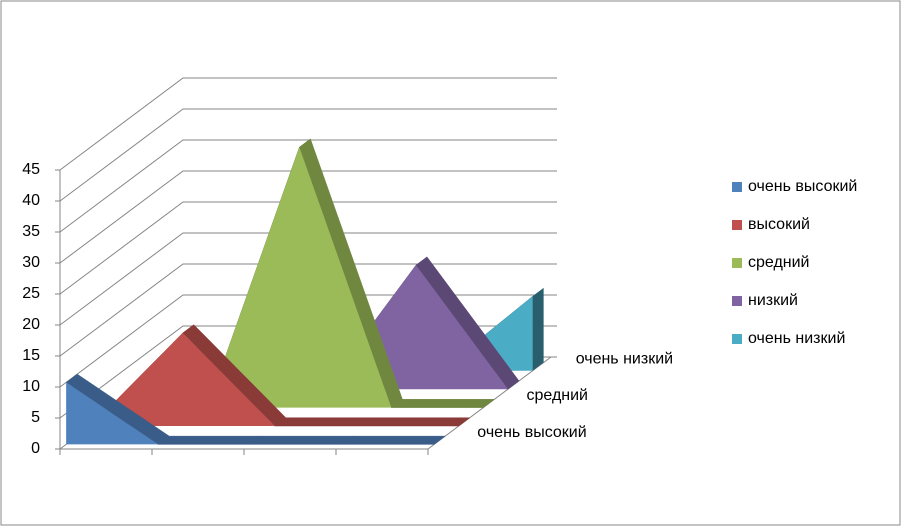  What do you see at coordinates (35, 448) in the screenshot?
I see `y-tick-label: 0` at bounding box center [35, 448].